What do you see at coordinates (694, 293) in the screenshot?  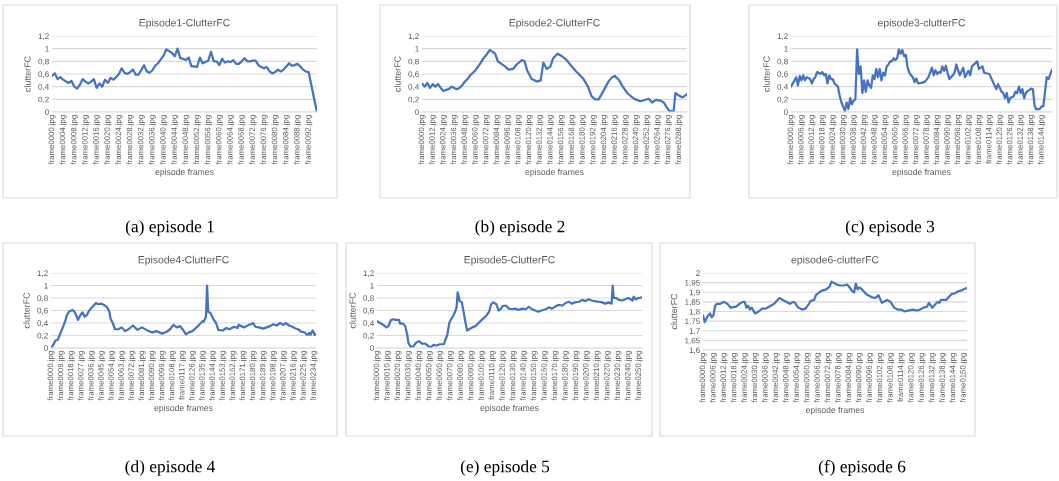 I see `y-tick-label: 1,9` at bounding box center [694, 293].